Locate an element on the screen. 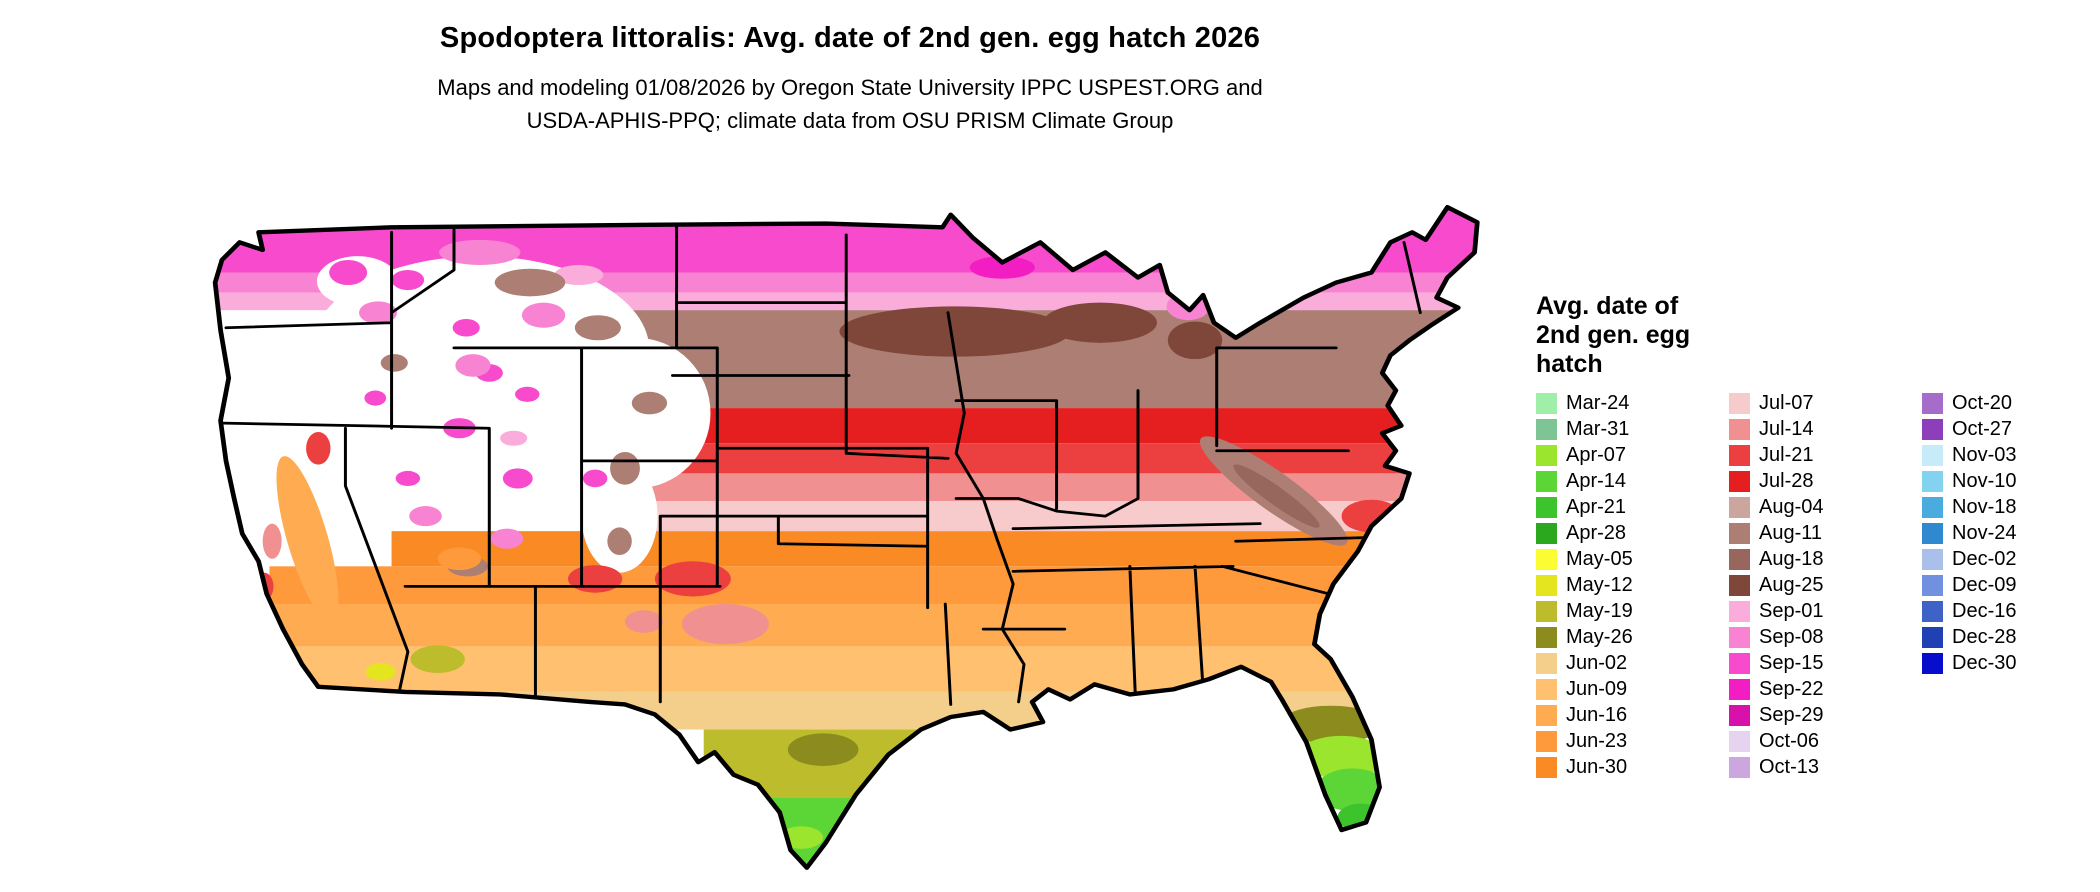  legend-label: May-05 is located at coordinates (1599, 558).